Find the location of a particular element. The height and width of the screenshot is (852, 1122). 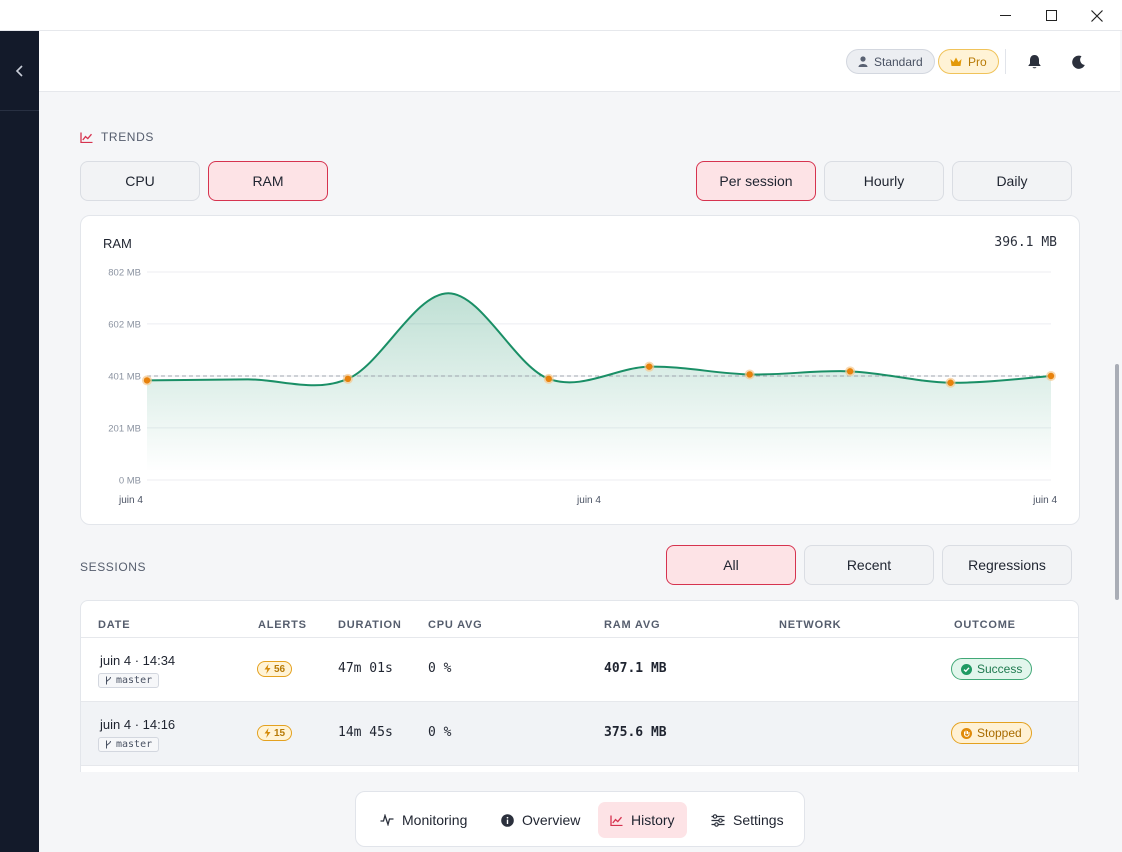

close-button is located at coordinates (1097, 15).